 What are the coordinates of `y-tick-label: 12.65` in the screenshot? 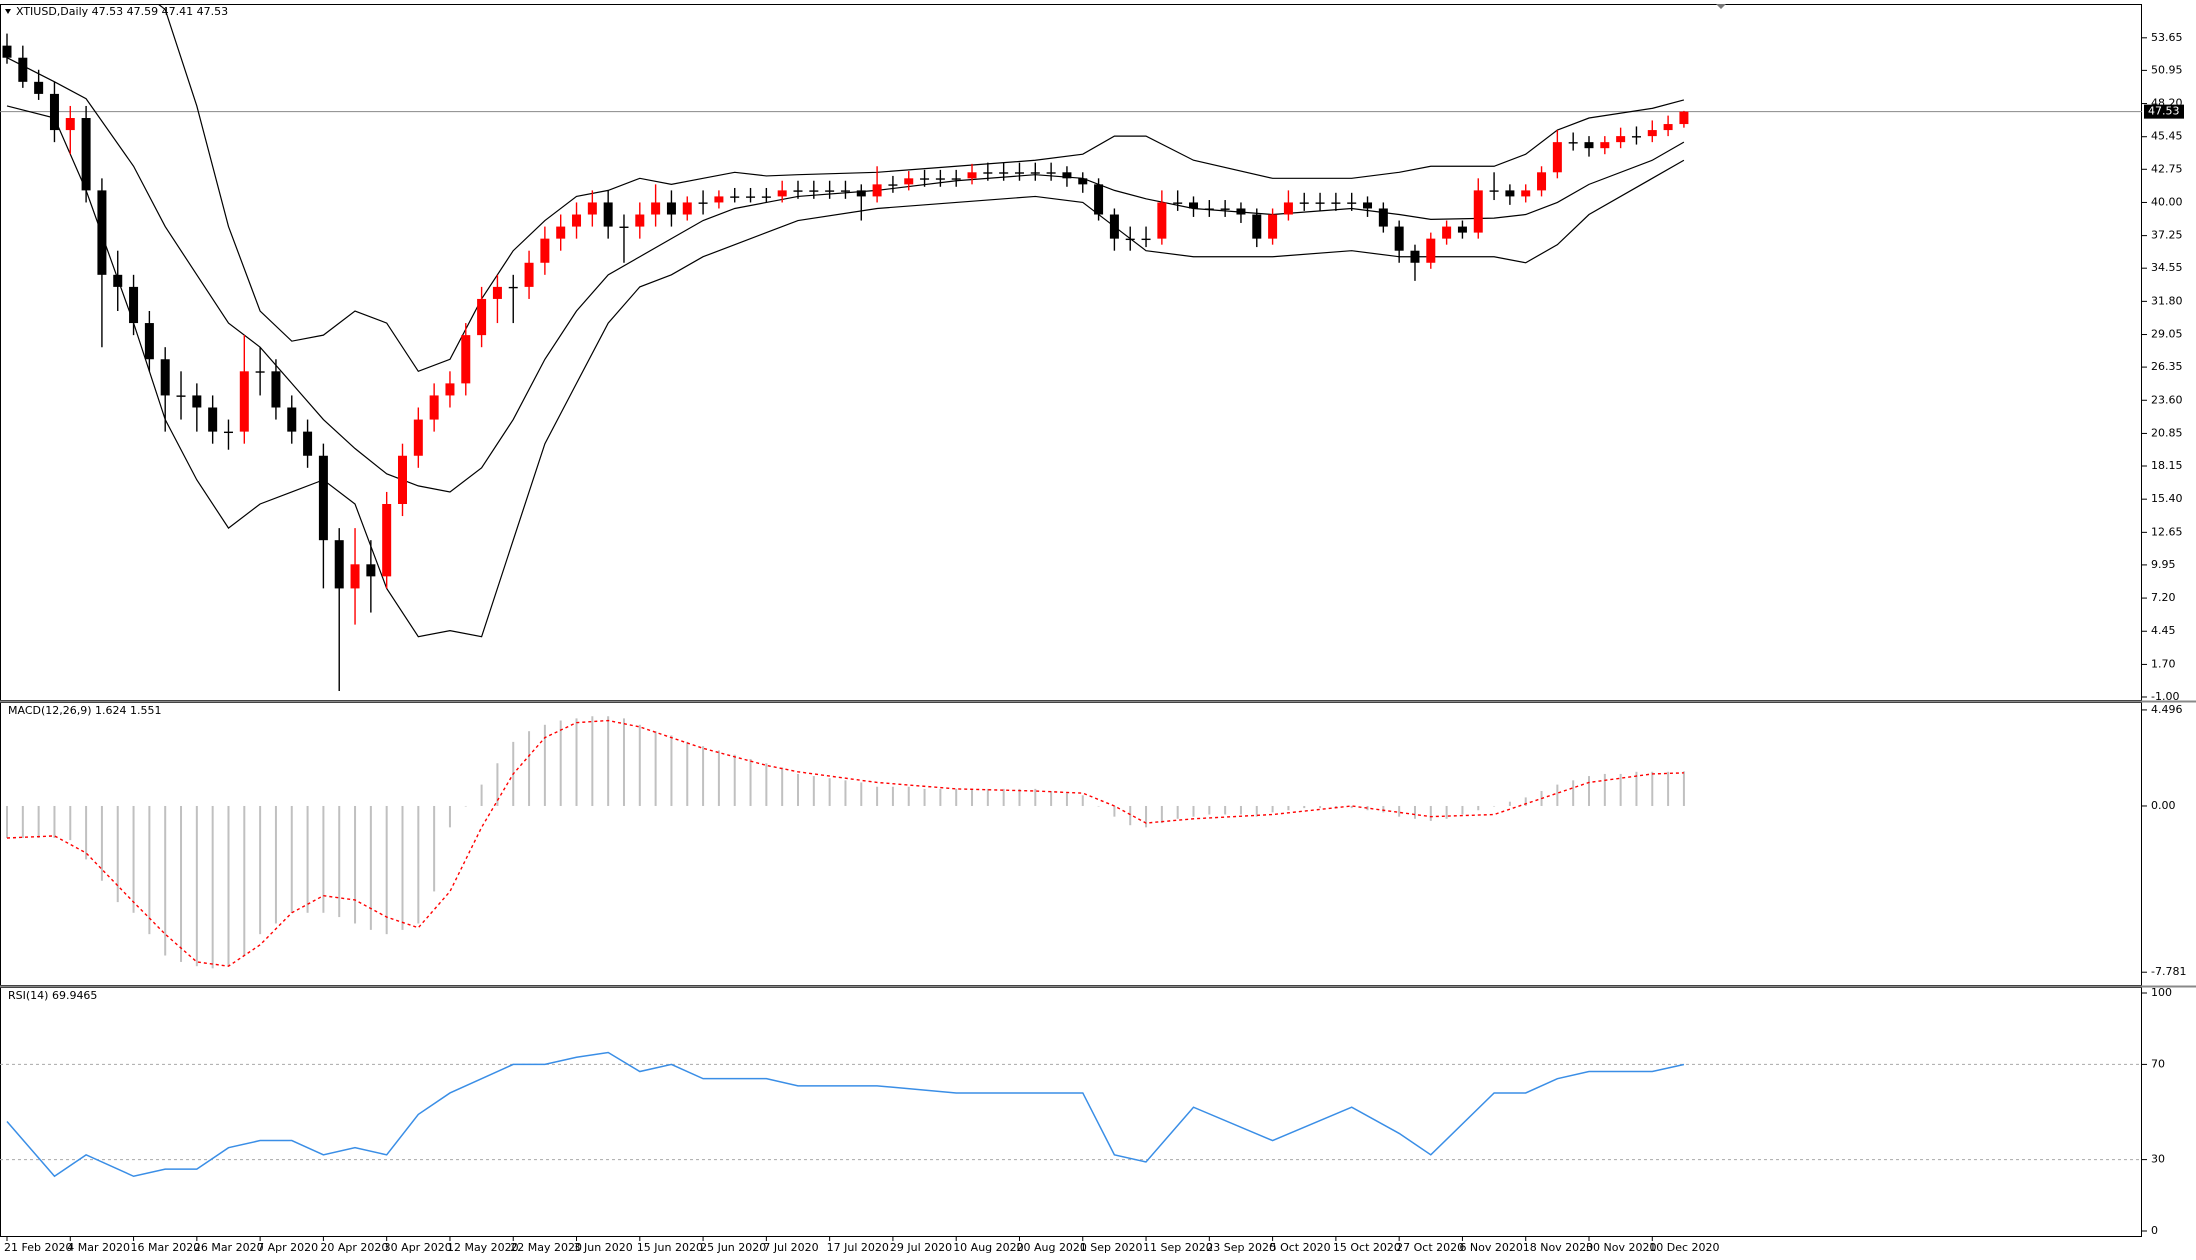 It's located at (2167, 531).